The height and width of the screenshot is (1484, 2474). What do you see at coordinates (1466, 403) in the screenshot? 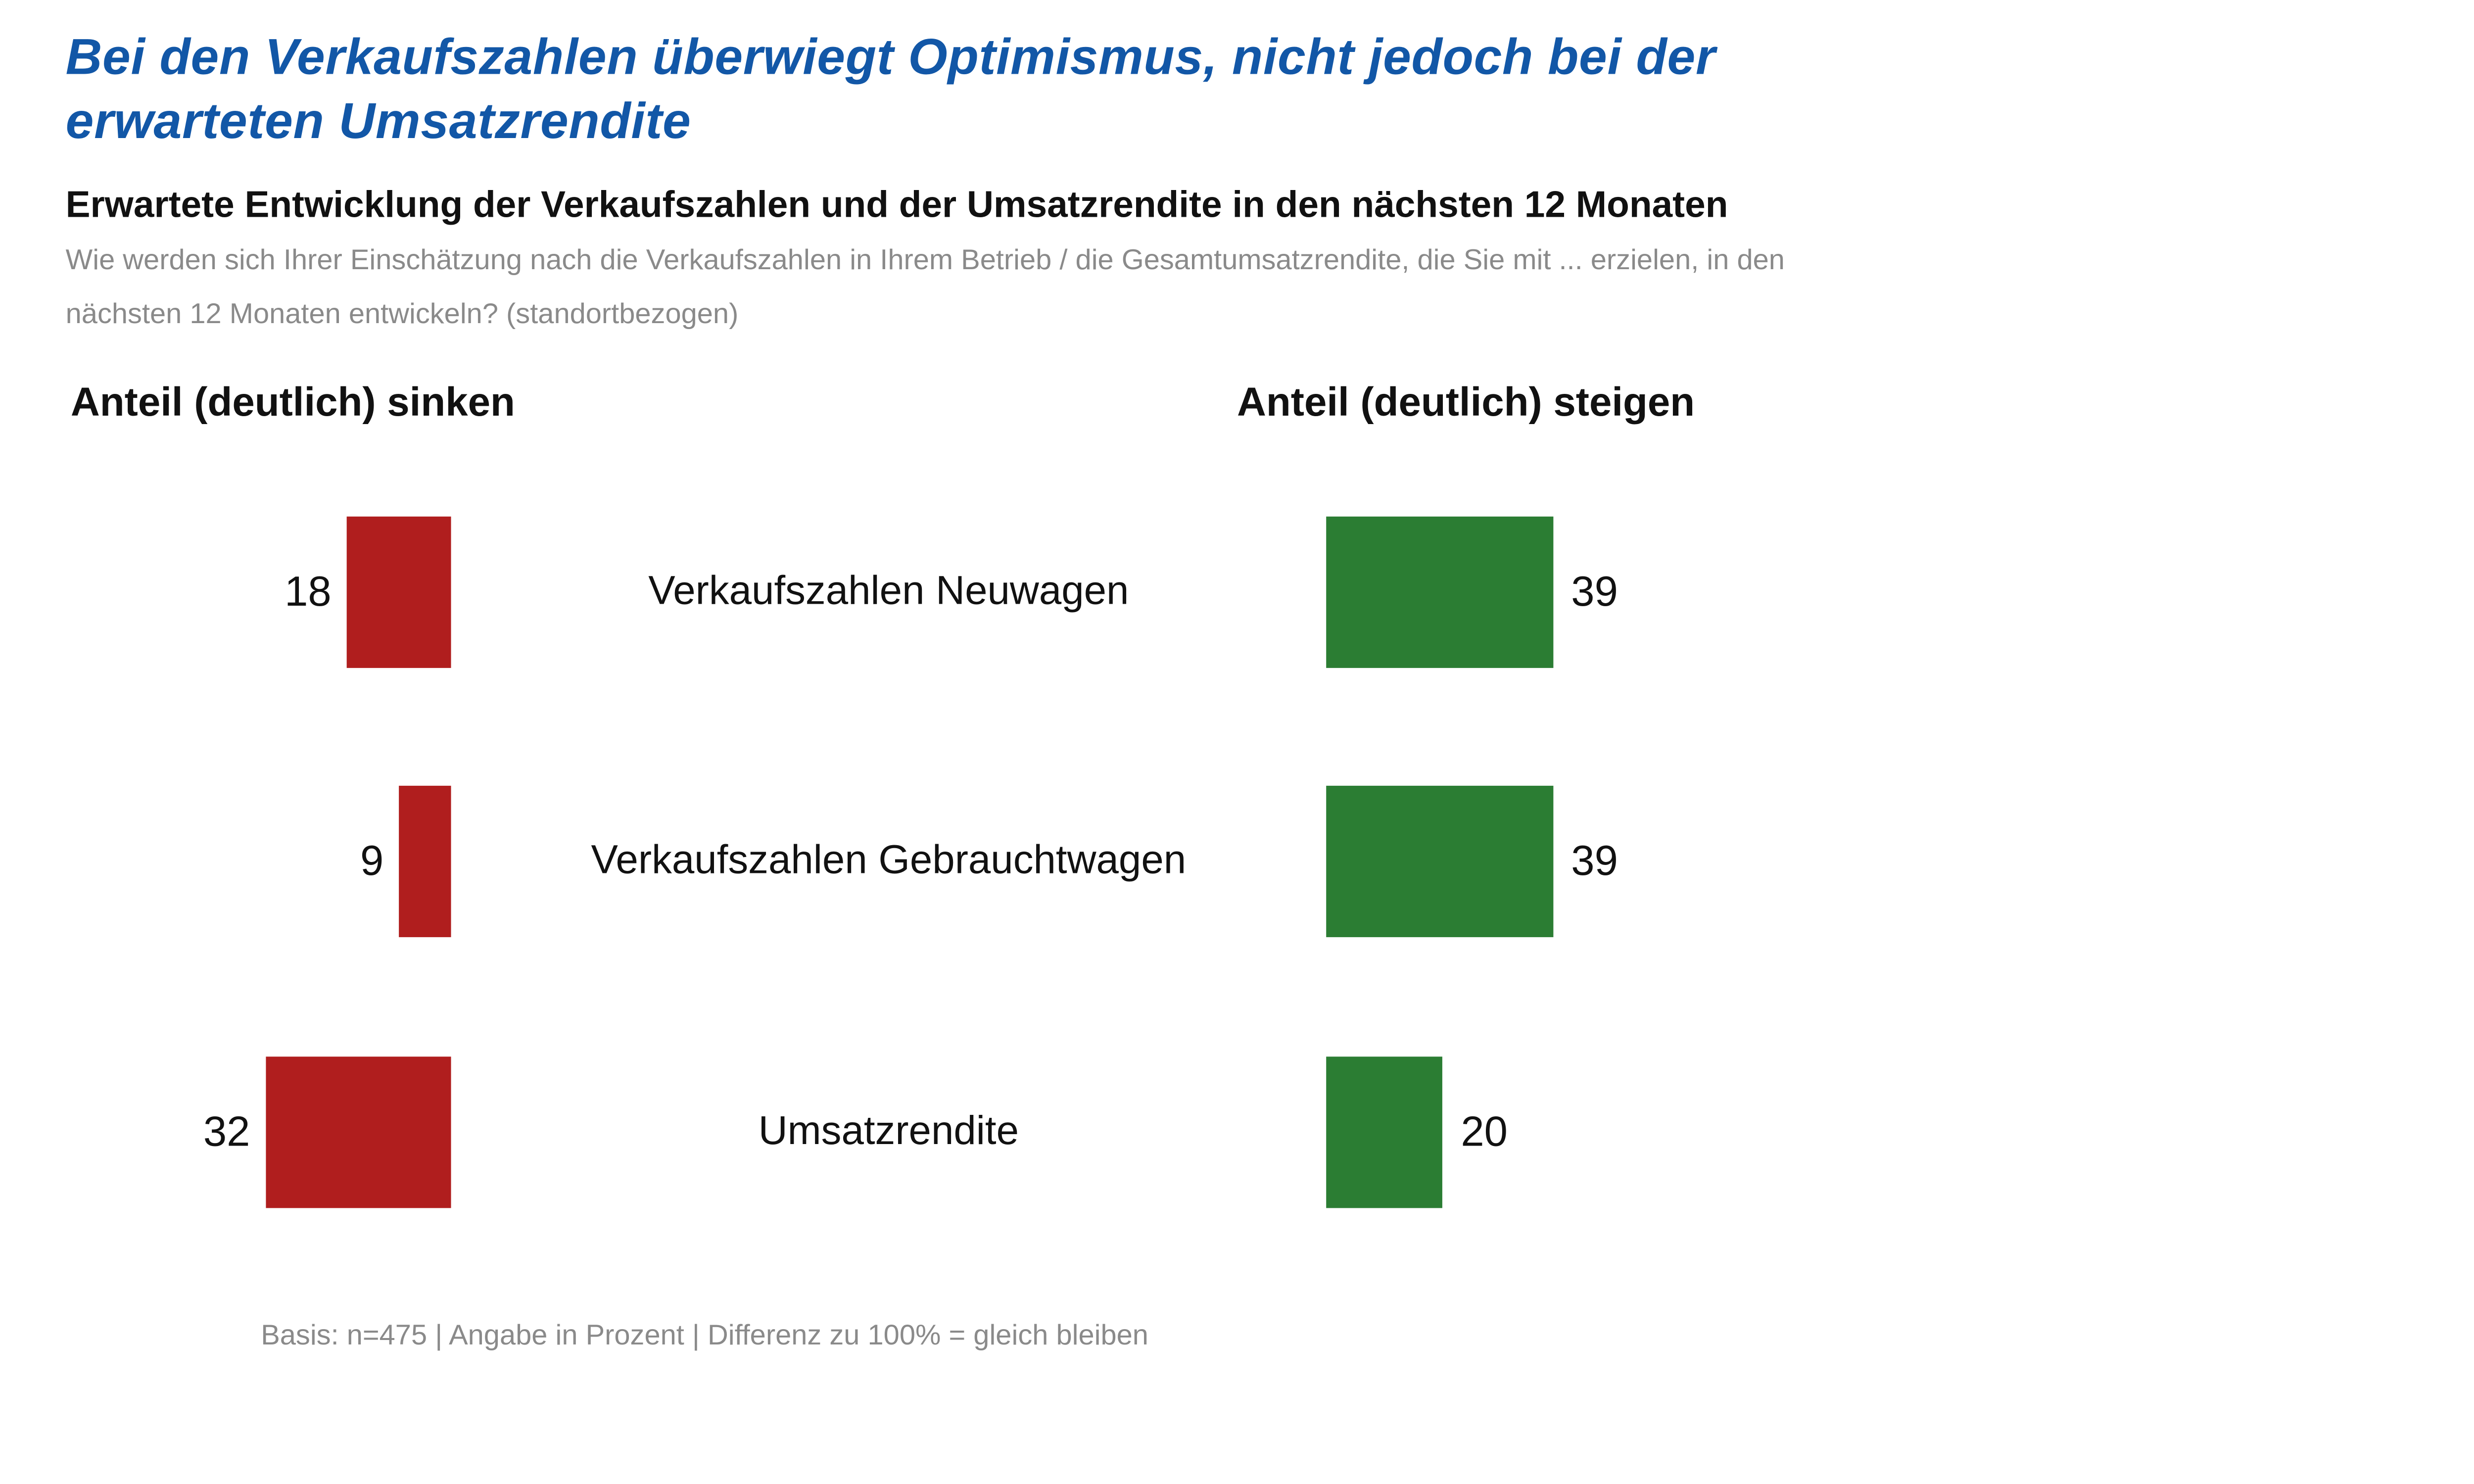
I see `column-header-increase: Anteil (deutlich) steigen` at bounding box center [1466, 403].